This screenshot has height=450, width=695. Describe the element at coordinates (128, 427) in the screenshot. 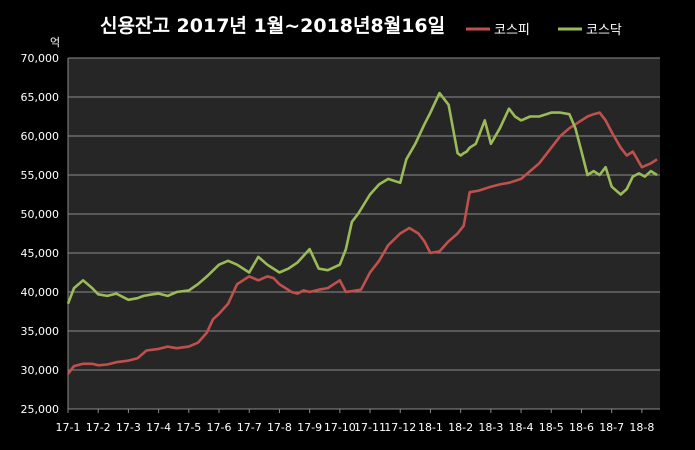

I see `x-tick-label: 17-3` at that location.